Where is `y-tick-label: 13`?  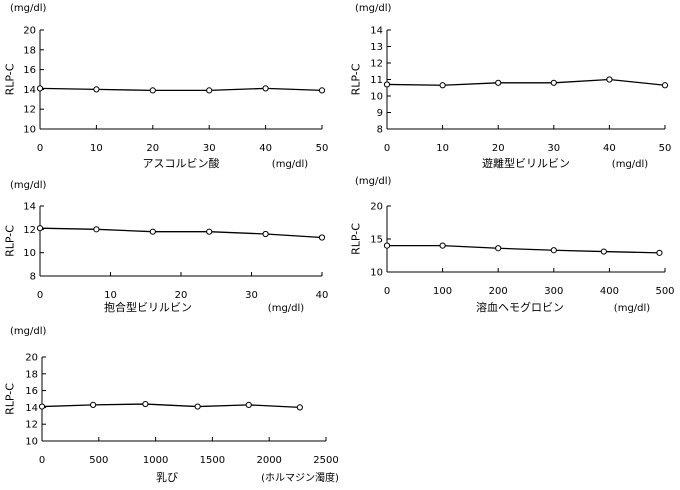 y-tick-label: 13 is located at coordinates (376, 47).